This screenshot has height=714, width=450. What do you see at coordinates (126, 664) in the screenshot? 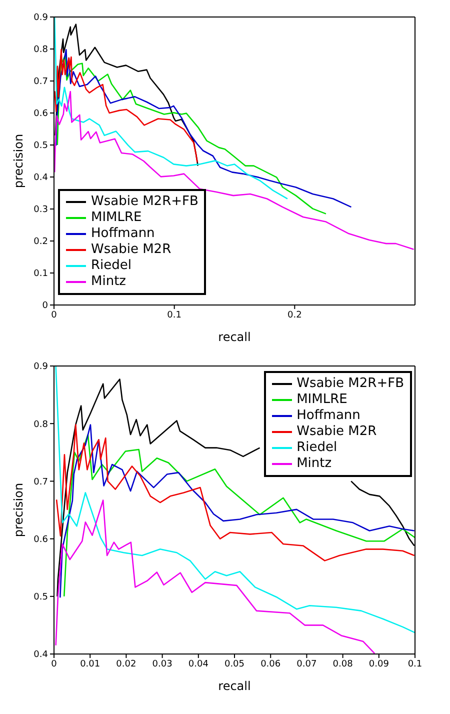
I see `x-tick-label: 0.02` at bounding box center [126, 664].